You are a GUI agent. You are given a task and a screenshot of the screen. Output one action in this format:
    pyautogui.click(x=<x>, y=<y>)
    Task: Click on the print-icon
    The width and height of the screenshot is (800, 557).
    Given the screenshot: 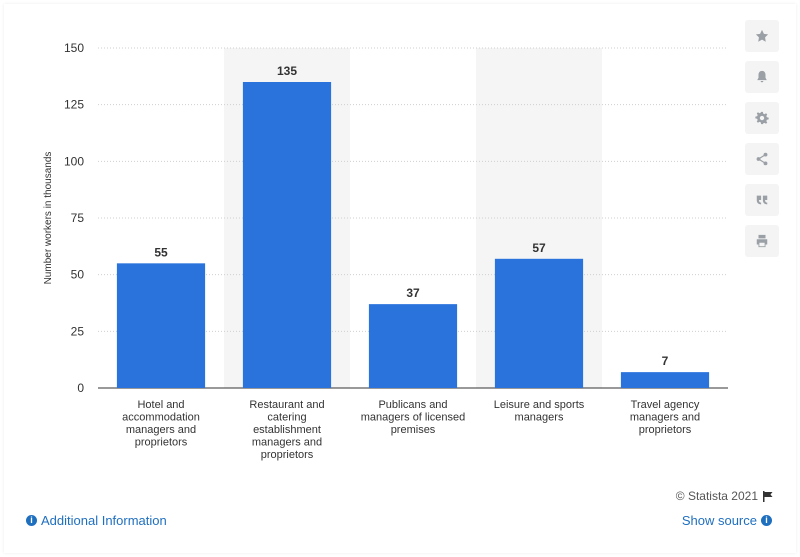 What is the action you would take?
    pyautogui.click(x=762, y=241)
    